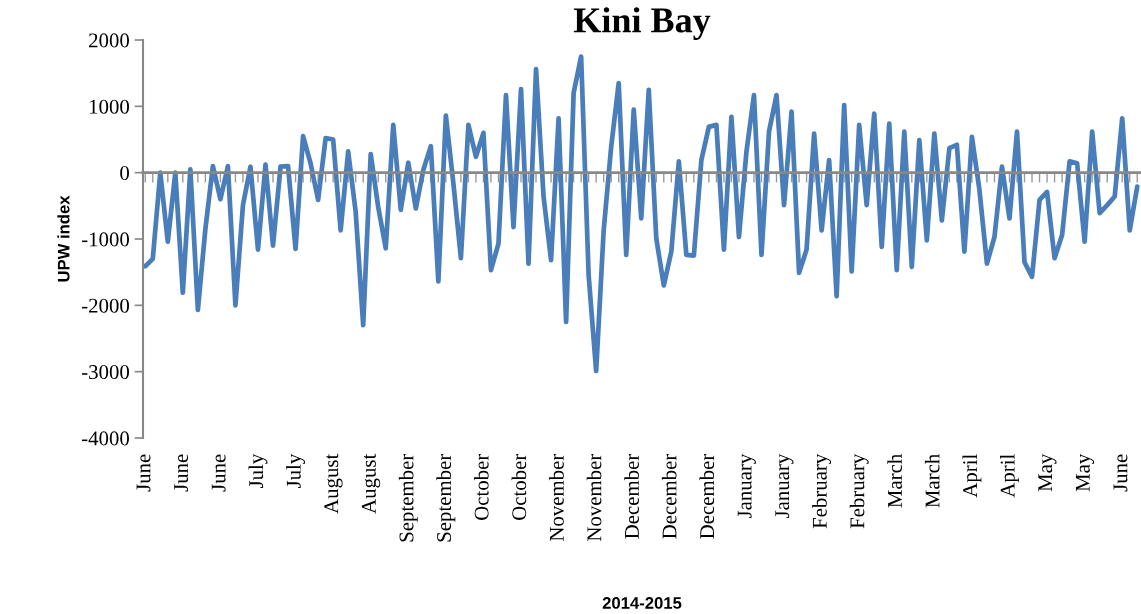 The height and width of the screenshot is (614, 1141). Describe the element at coordinates (105, 372) in the screenshot. I see `y-tick-label: -3000` at that location.